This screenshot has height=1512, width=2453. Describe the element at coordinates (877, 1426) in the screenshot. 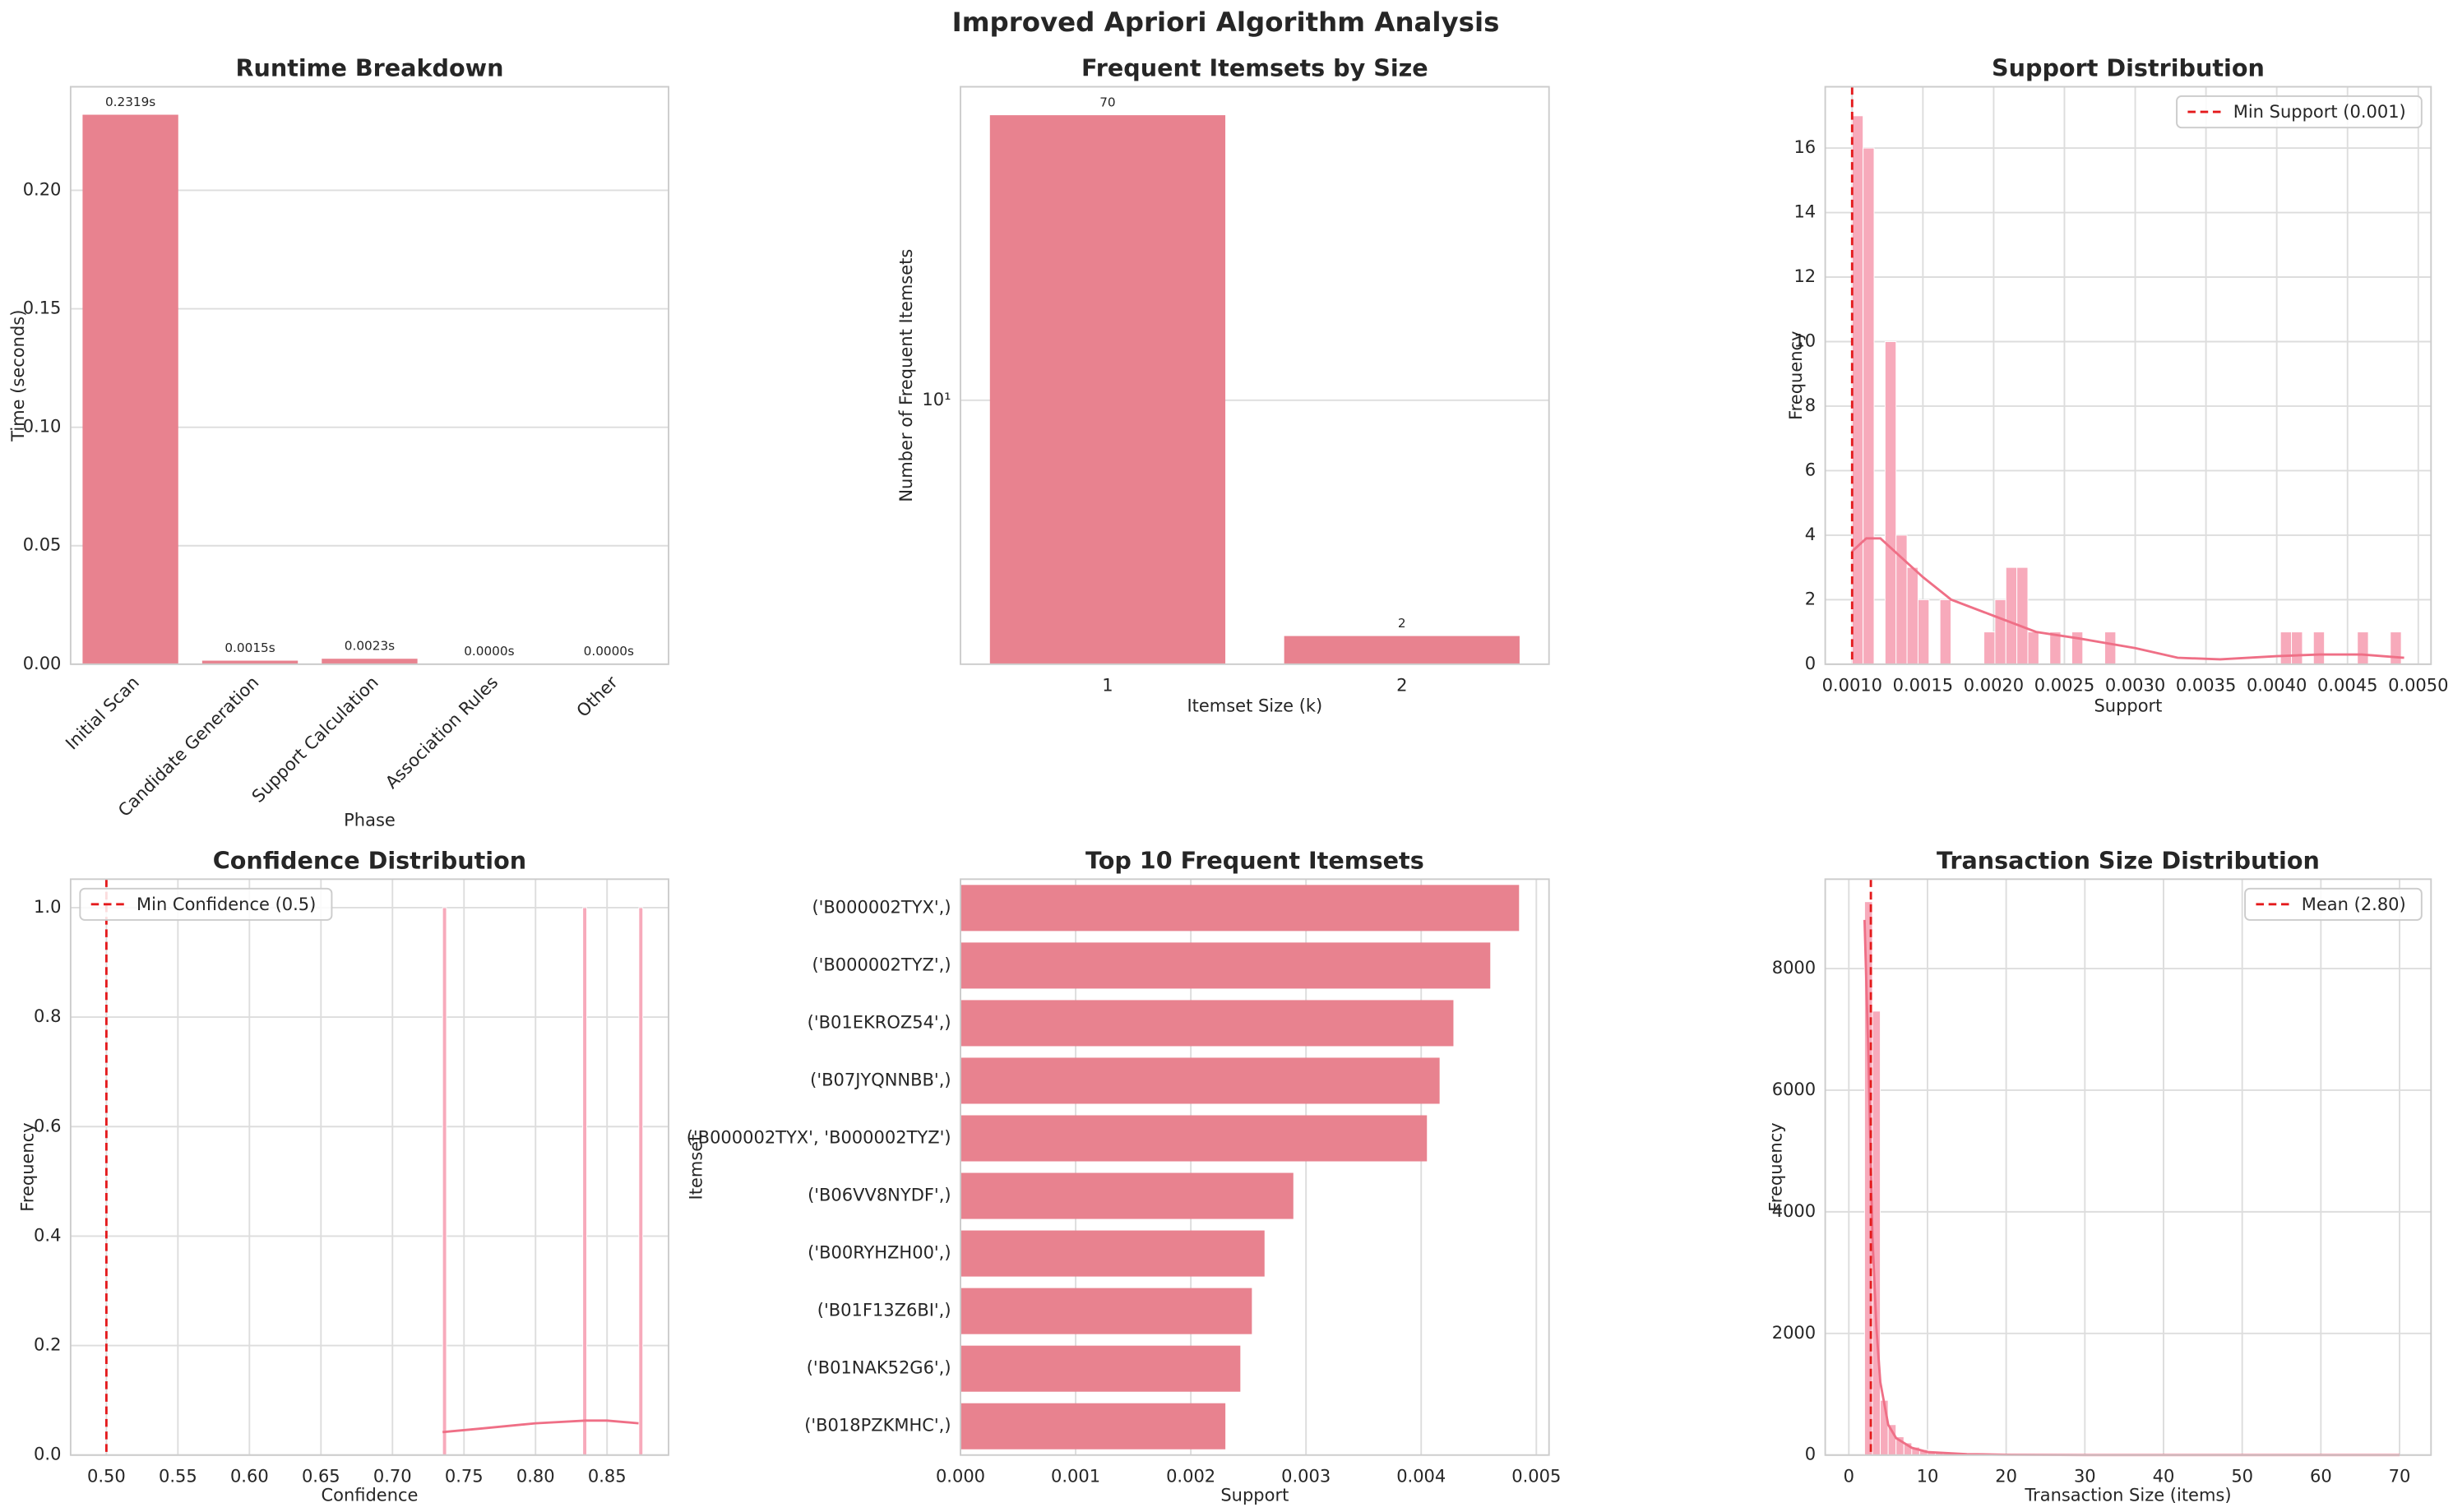

I see `y-tick-label: ('B018PZKMHC',)` at that location.